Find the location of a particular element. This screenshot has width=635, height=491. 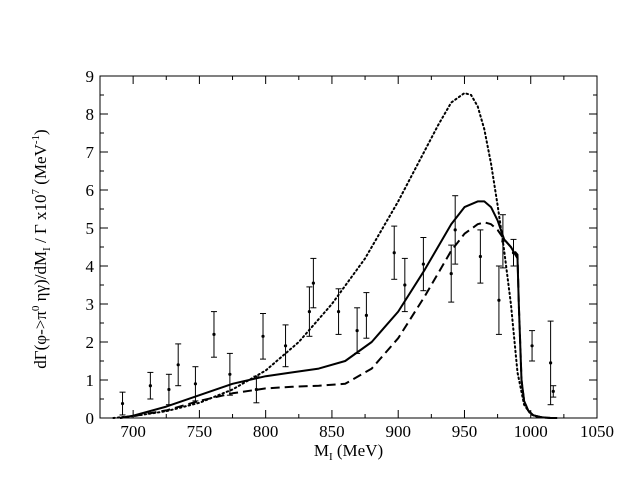

x-tick-label: 700 is located at coordinates (133, 431).